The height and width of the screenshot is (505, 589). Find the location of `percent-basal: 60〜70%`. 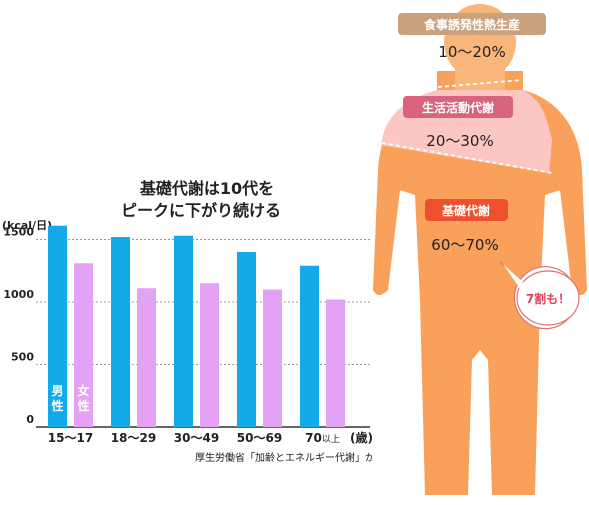

percent-basal: 60〜70% is located at coordinates (464, 245).